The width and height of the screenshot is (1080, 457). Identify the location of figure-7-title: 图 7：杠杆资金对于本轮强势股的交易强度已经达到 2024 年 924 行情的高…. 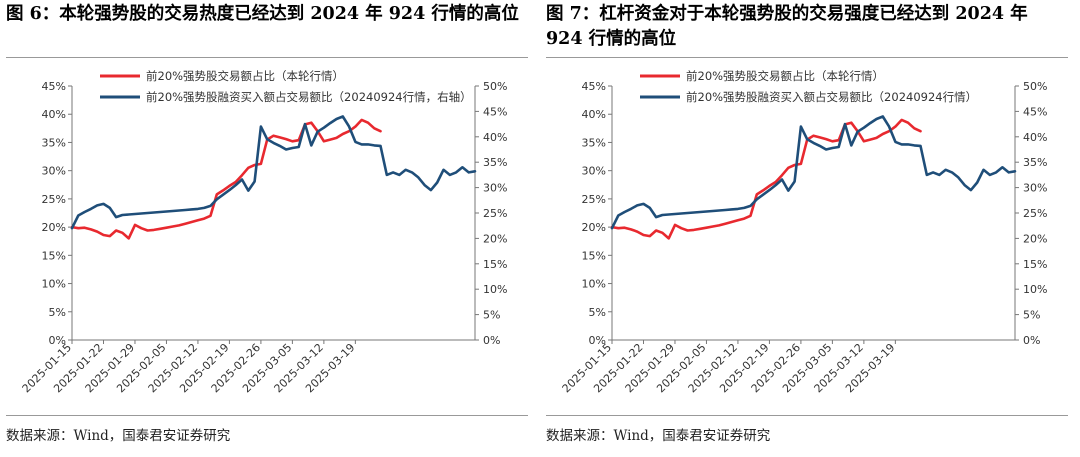
(787, 26).